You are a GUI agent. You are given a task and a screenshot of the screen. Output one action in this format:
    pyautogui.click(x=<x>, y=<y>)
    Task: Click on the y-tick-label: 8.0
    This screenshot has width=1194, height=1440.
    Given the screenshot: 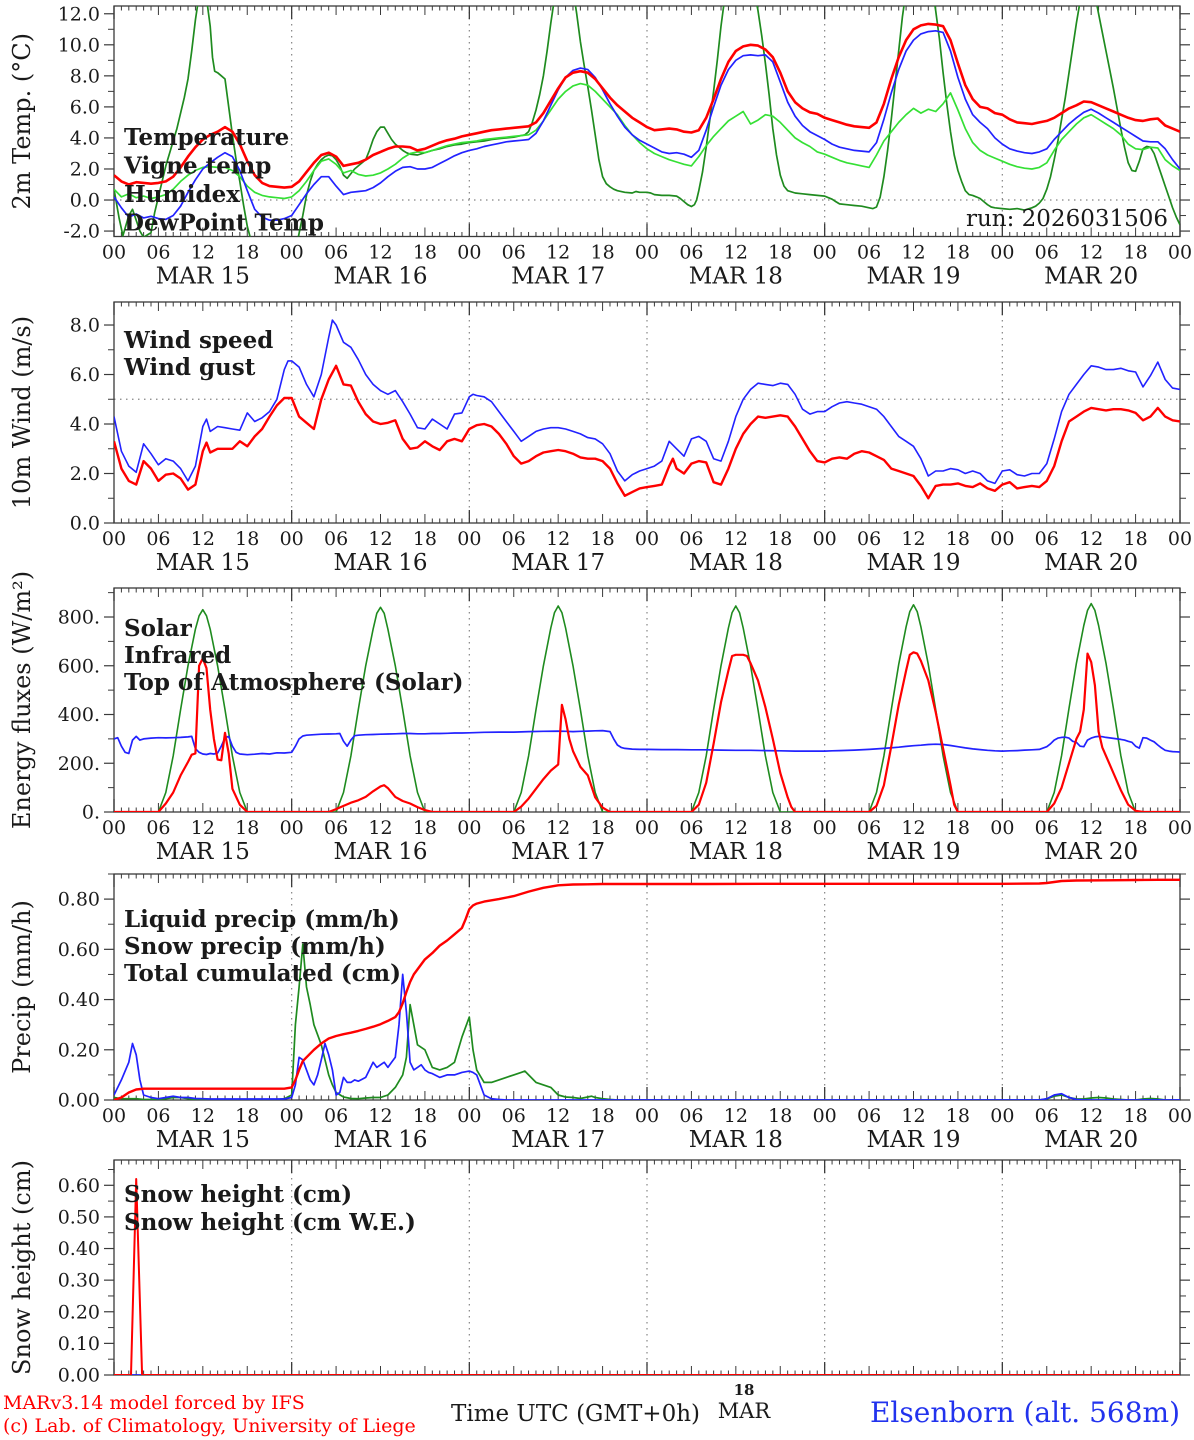 What is the action you would take?
    pyautogui.click(x=85, y=326)
    